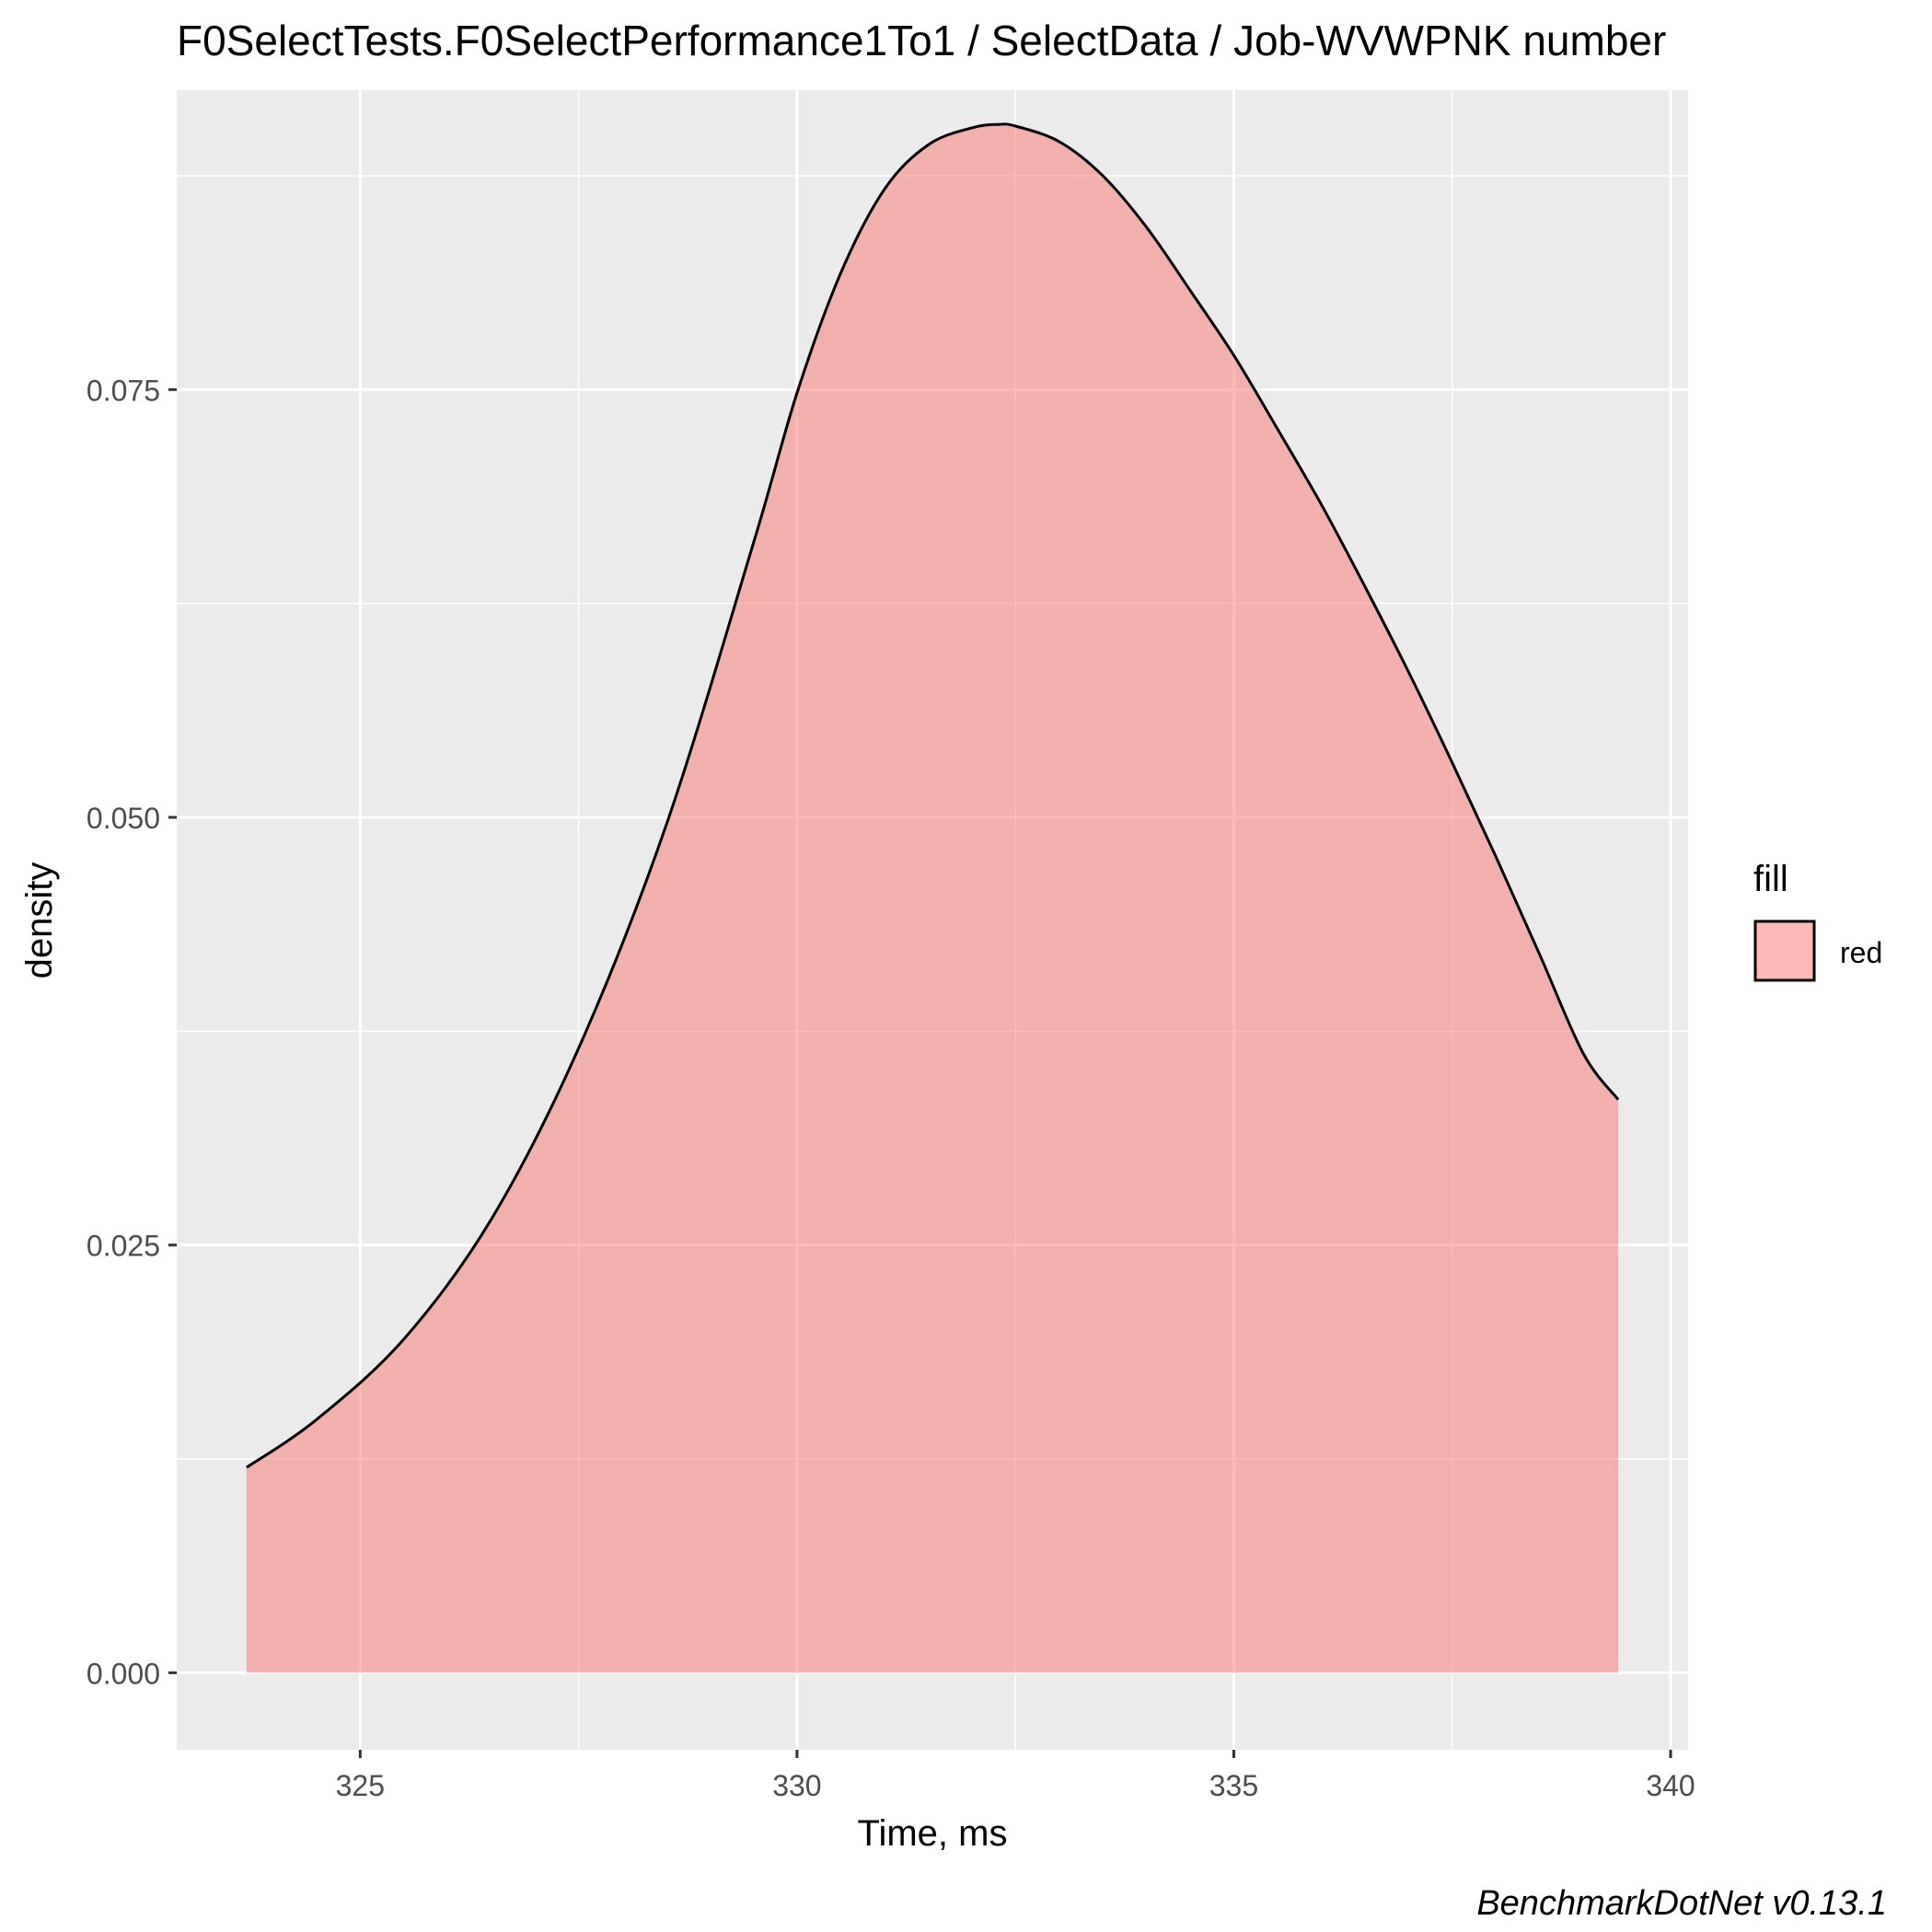  I want to click on y-tick-label: 0.075, so click(124, 391).